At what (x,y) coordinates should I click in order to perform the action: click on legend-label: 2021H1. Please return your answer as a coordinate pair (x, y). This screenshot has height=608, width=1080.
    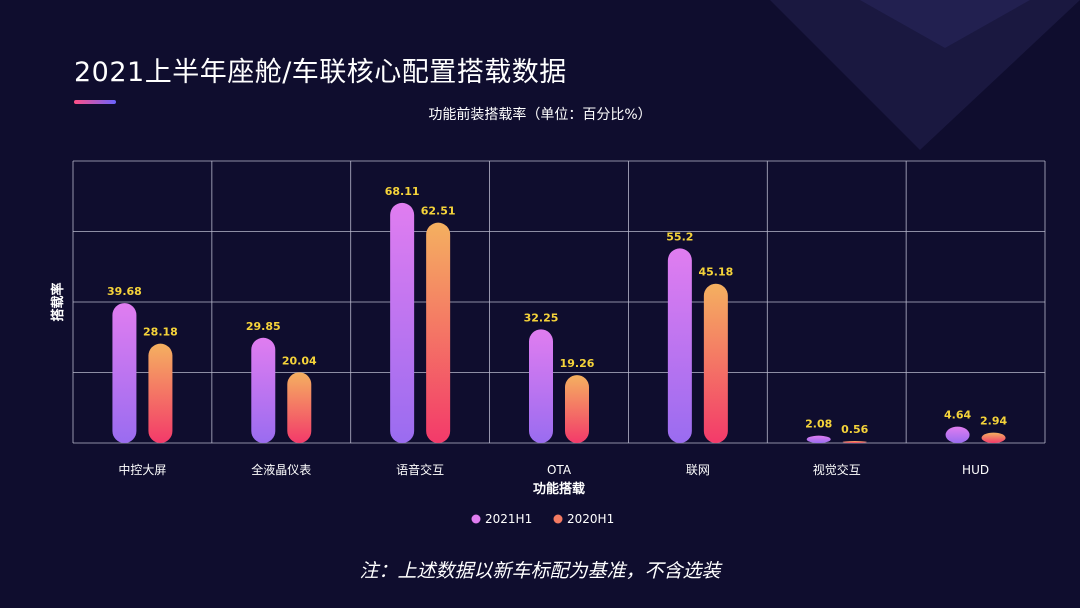
    Looking at the image, I should click on (508, 519).